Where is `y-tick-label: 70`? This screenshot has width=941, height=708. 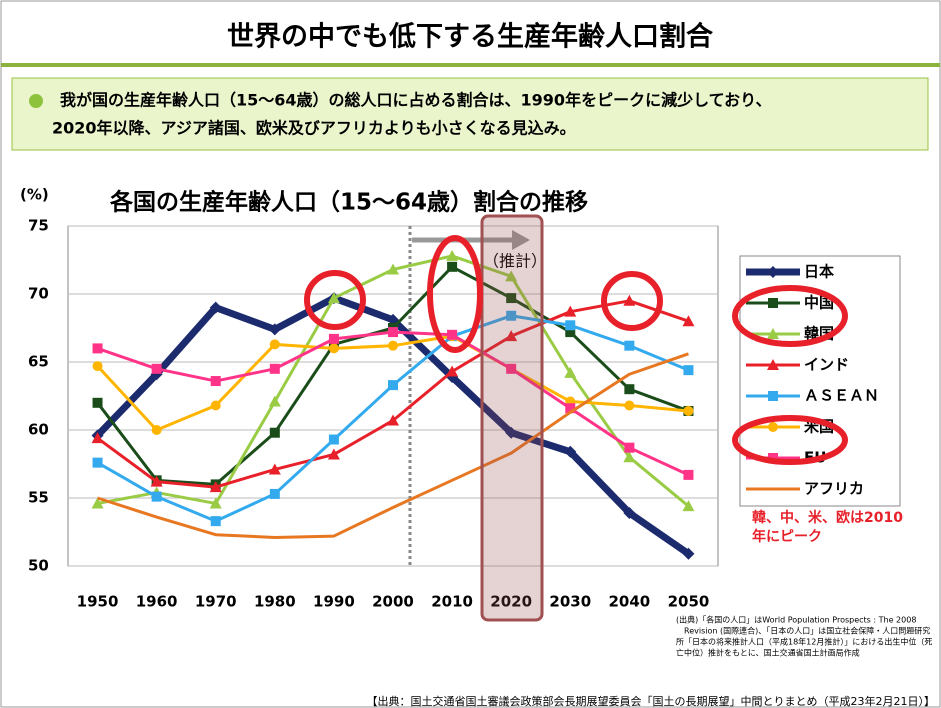
y-tick-label: 70 is located at coordinates (38, 294).